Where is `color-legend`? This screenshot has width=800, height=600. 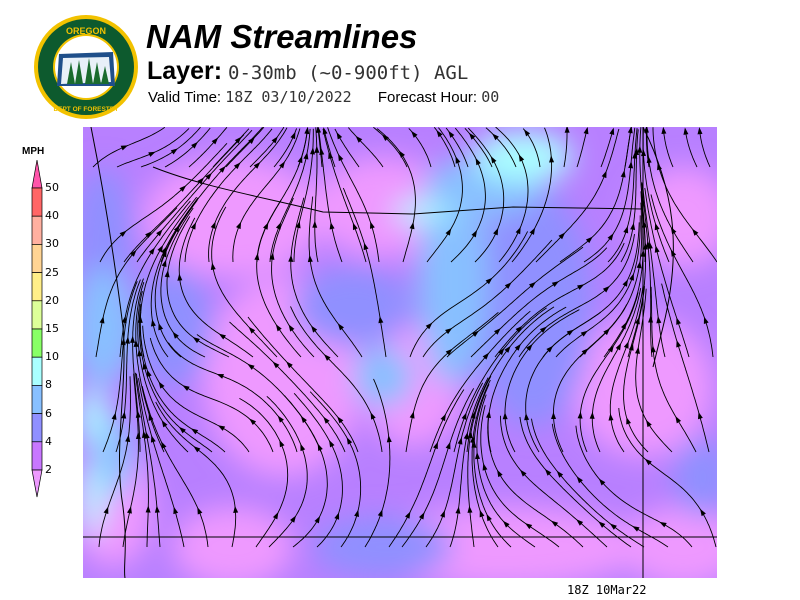 color-legend is located at coordinates (37, 328).